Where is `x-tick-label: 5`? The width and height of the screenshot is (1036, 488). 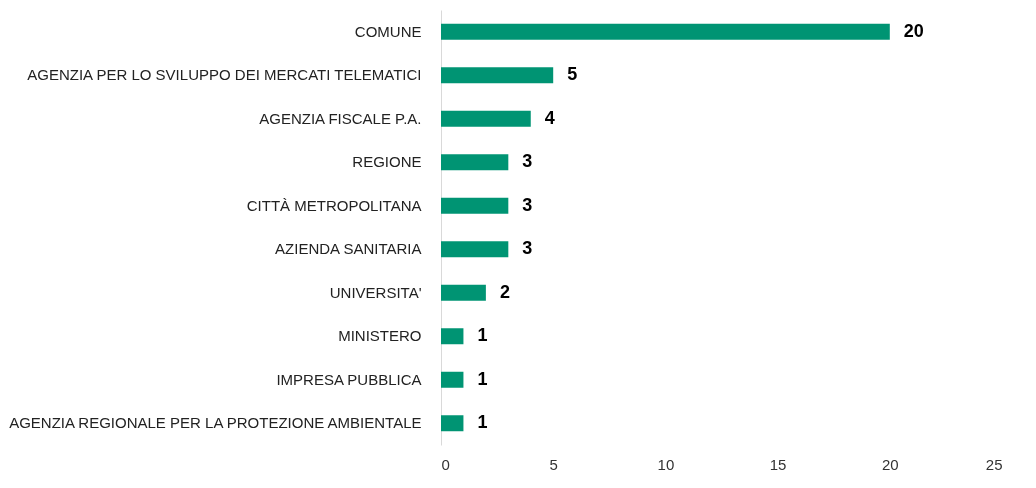 x-tick-label: 5 is located at coordinates (553, 464).